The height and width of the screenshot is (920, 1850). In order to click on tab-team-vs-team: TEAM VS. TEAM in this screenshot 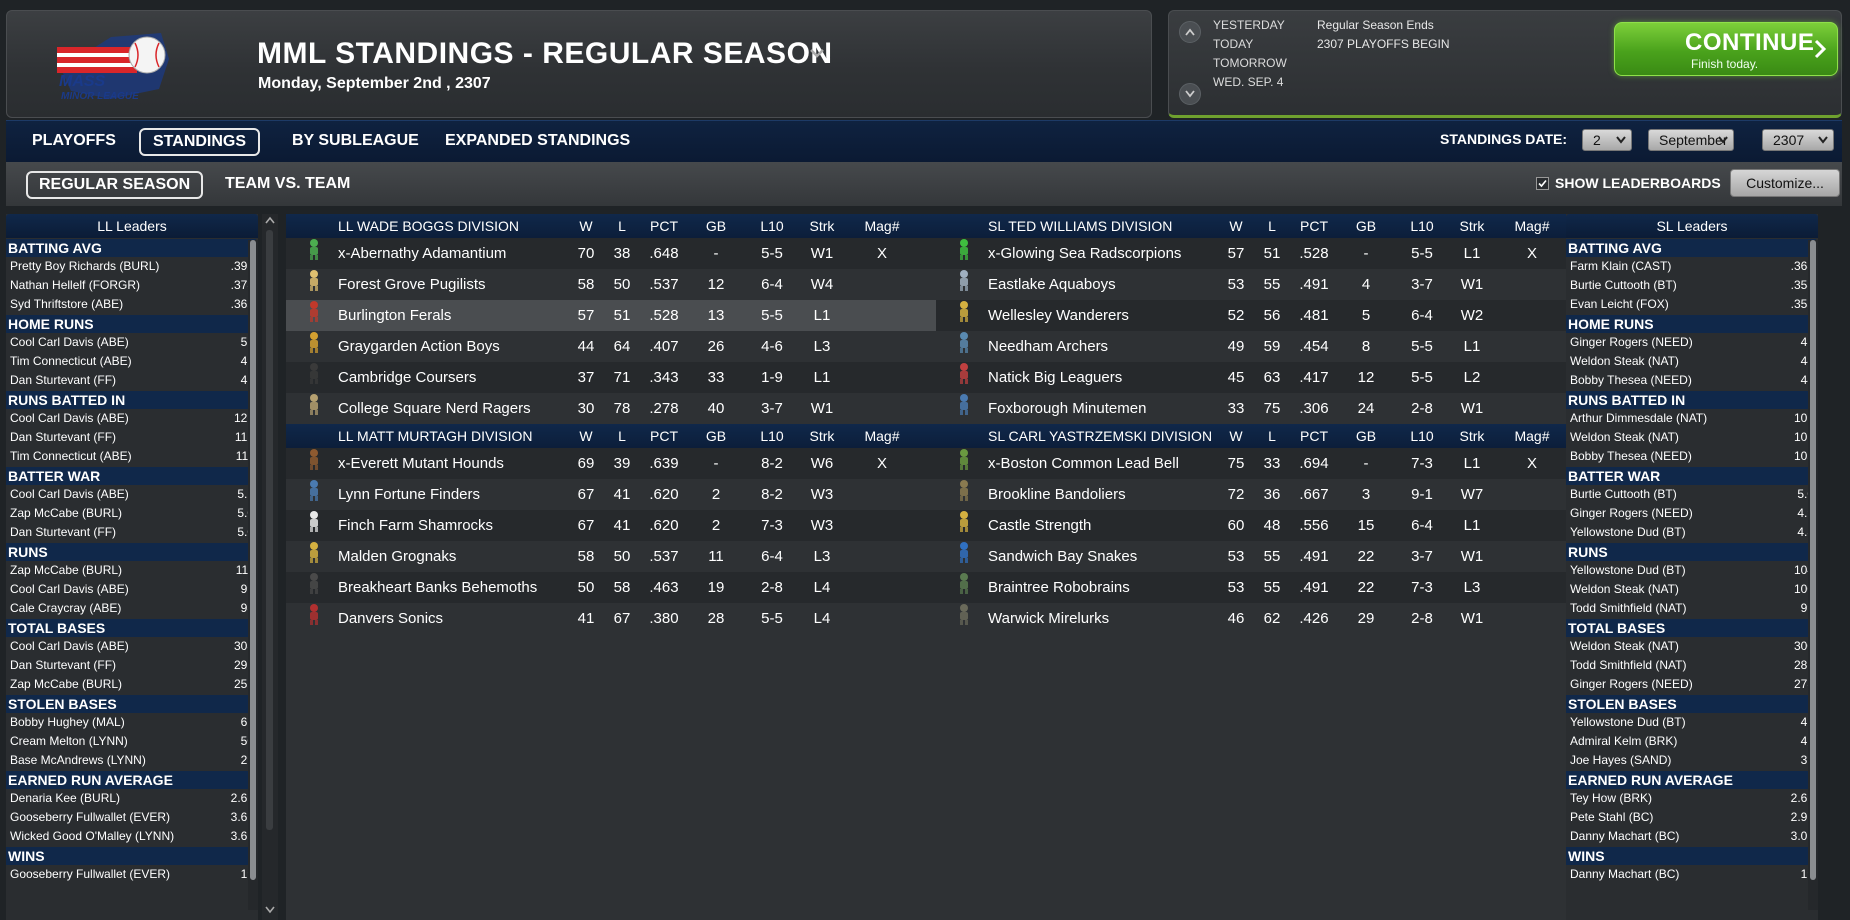, I will do `click(288, 183)`.